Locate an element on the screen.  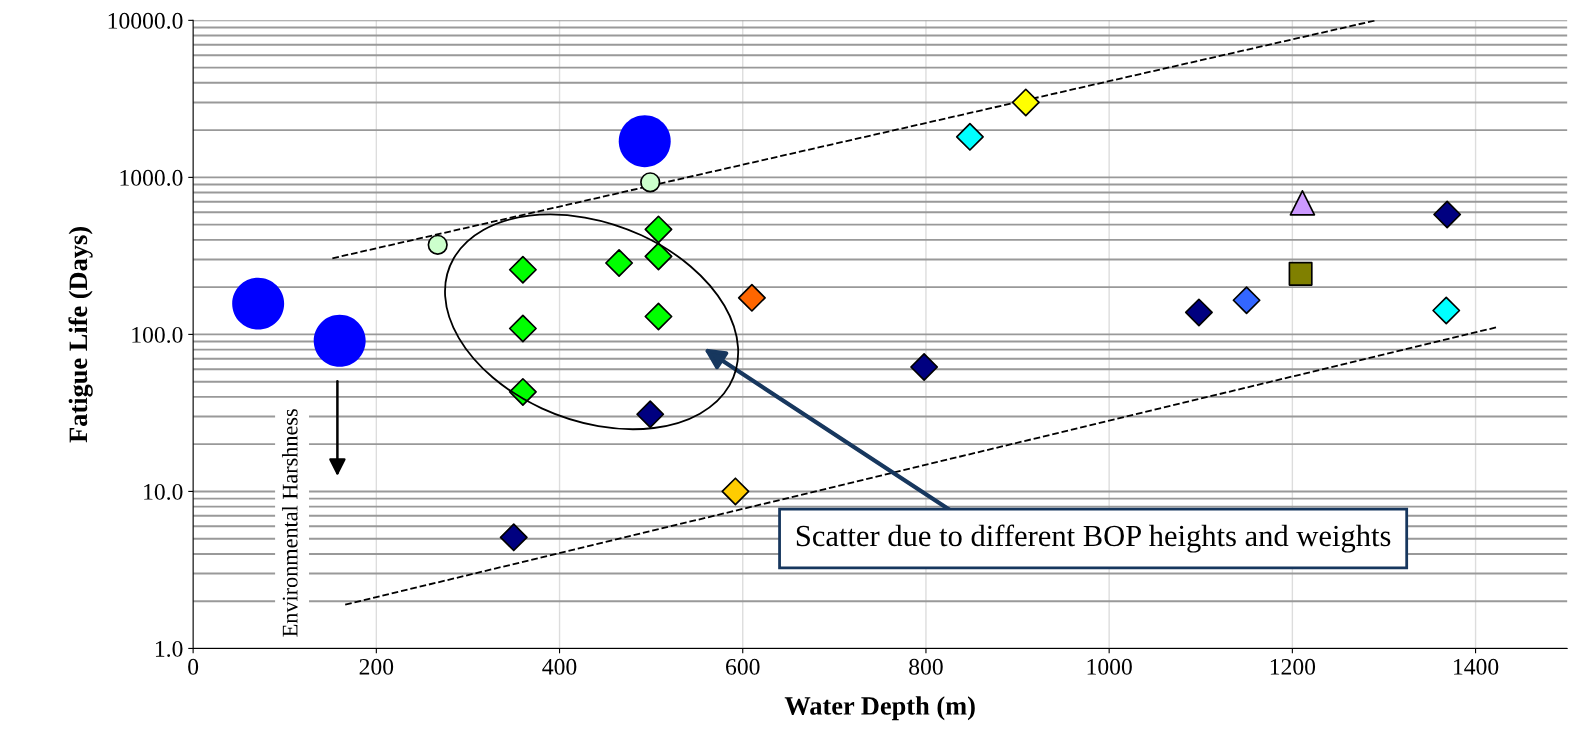
annotation: Scatter due to different BOP heights and weights is located at coordinates (1093, 538).